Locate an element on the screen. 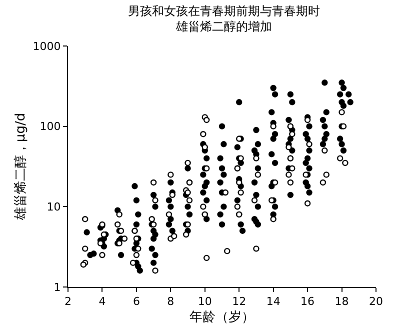 The width and height of the screenshot is (407, 335). x-tick-label: 20 is located at coordinates (376, 301).